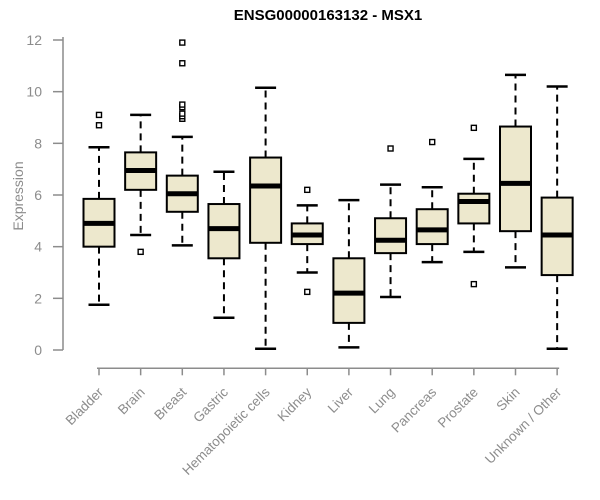  Describe the element at coordinates (458, 408) in the screenshot. I see `category-label: Prostate` at that location.